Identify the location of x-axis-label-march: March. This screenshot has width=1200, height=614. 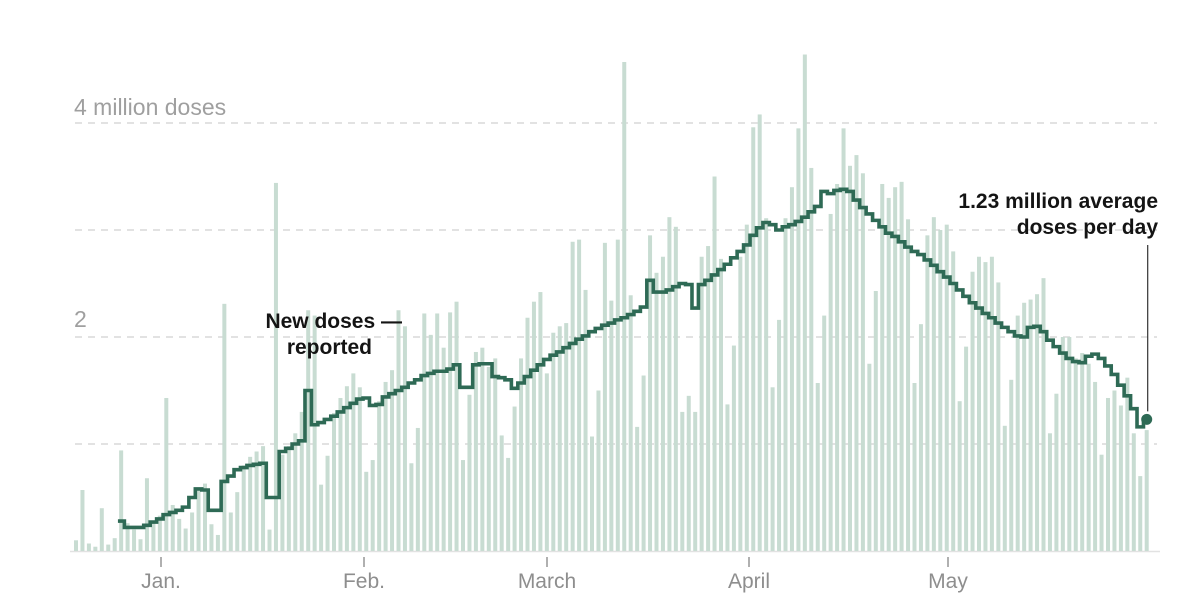
(547, 581).